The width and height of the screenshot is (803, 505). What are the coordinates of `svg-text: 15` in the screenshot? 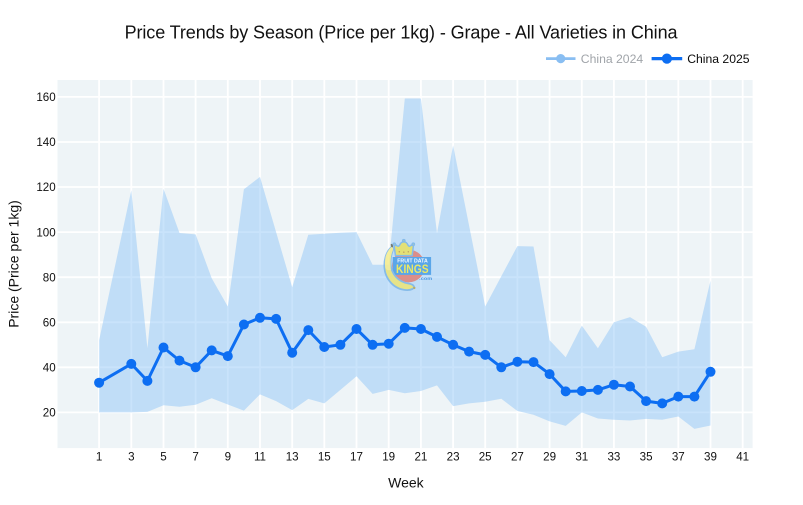 It's located at (324, 456).